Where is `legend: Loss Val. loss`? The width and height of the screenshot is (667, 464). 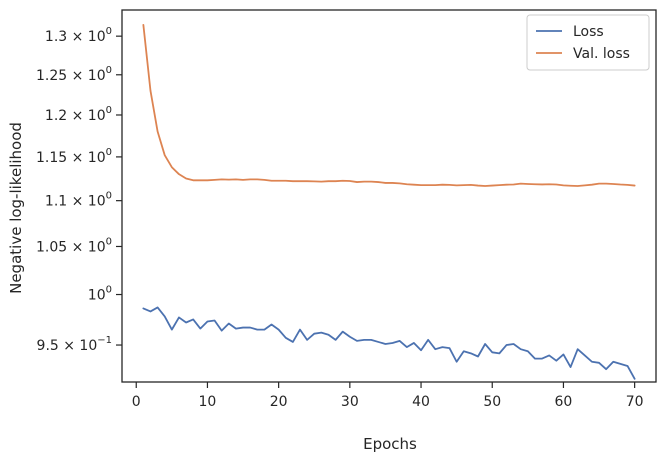 legend: Loss Val. loss is located at coordinates (588, 42).